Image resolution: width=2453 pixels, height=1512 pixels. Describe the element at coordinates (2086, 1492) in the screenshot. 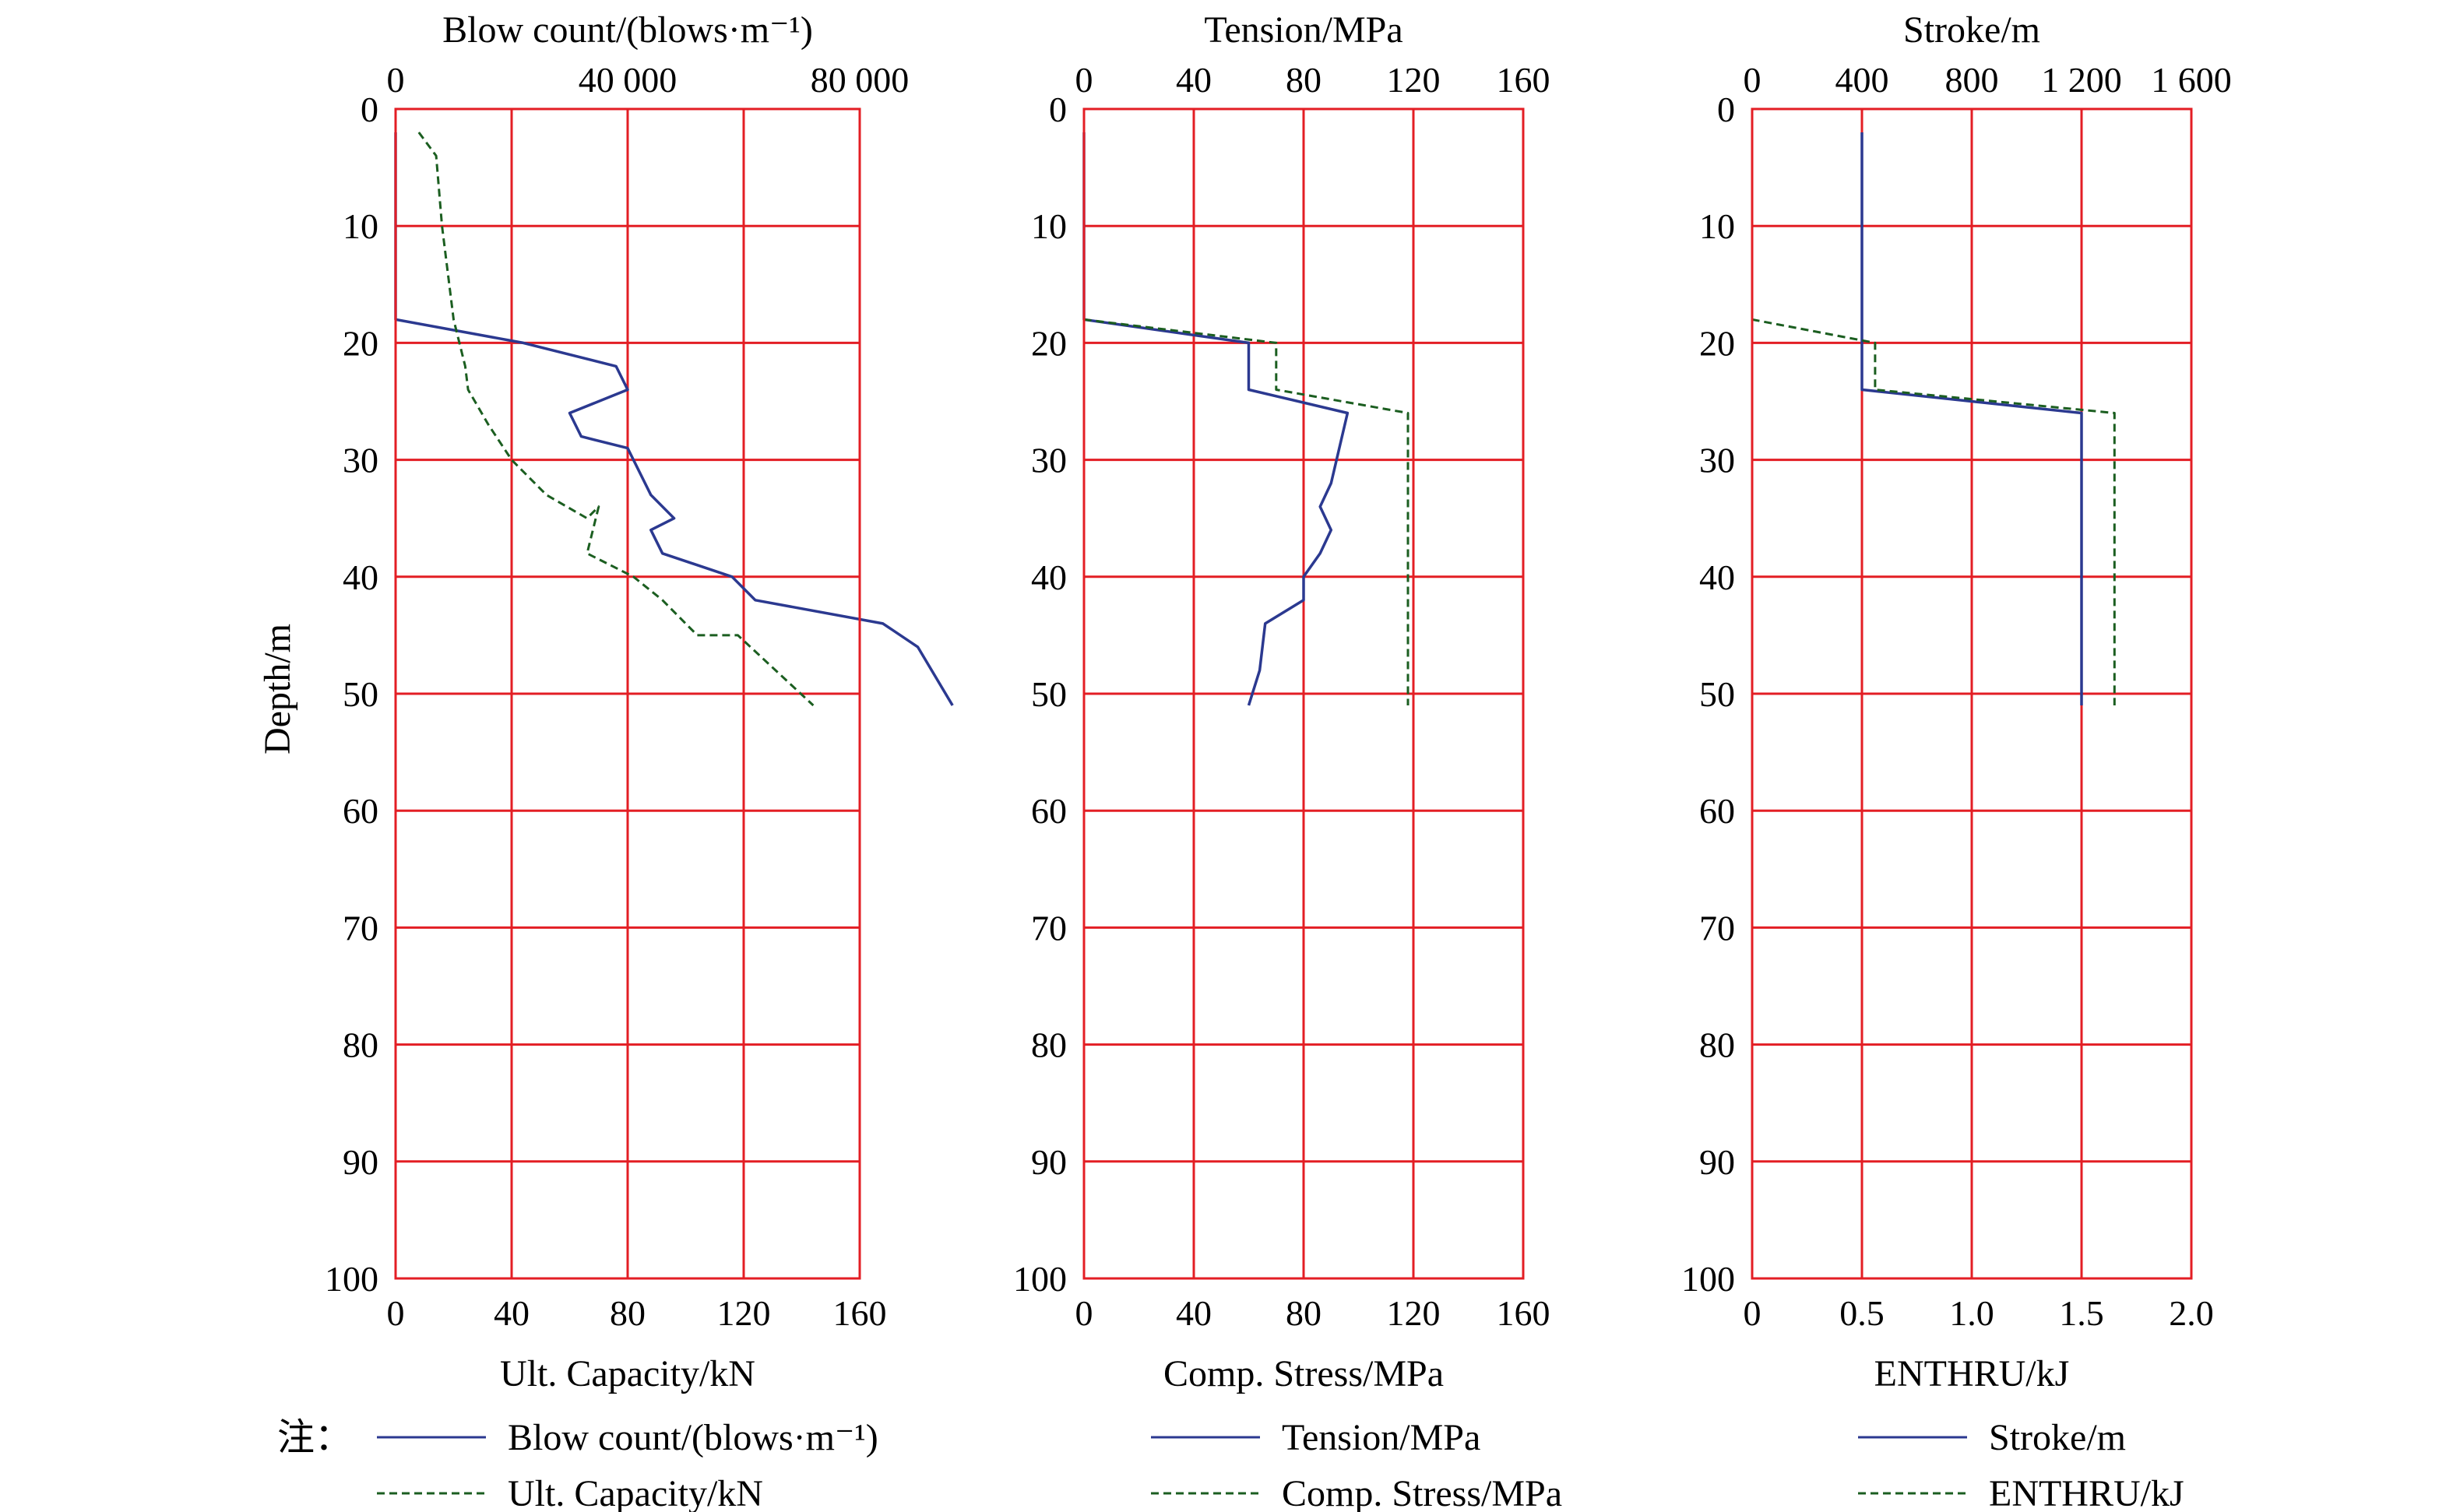

I see `legend-label: ENTHRU/kJ` at that location.